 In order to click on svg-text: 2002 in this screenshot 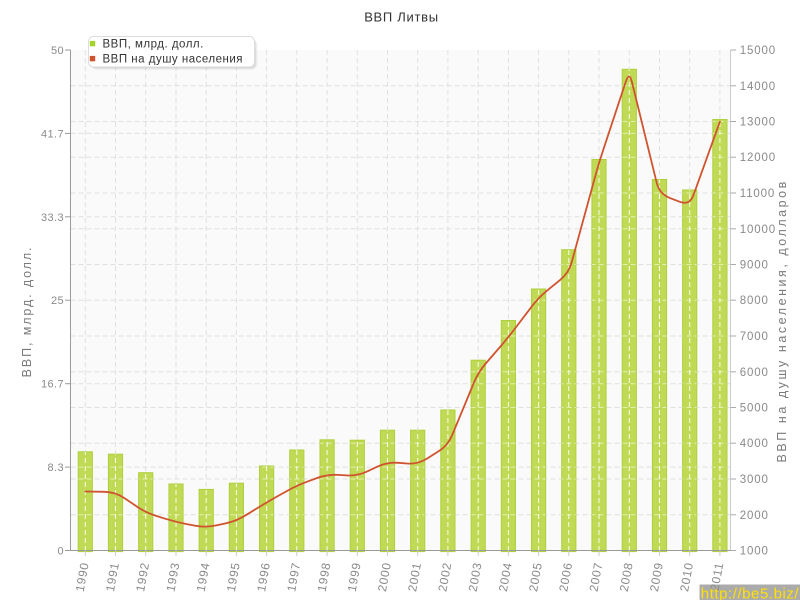, I will do `click(444, 577)`.